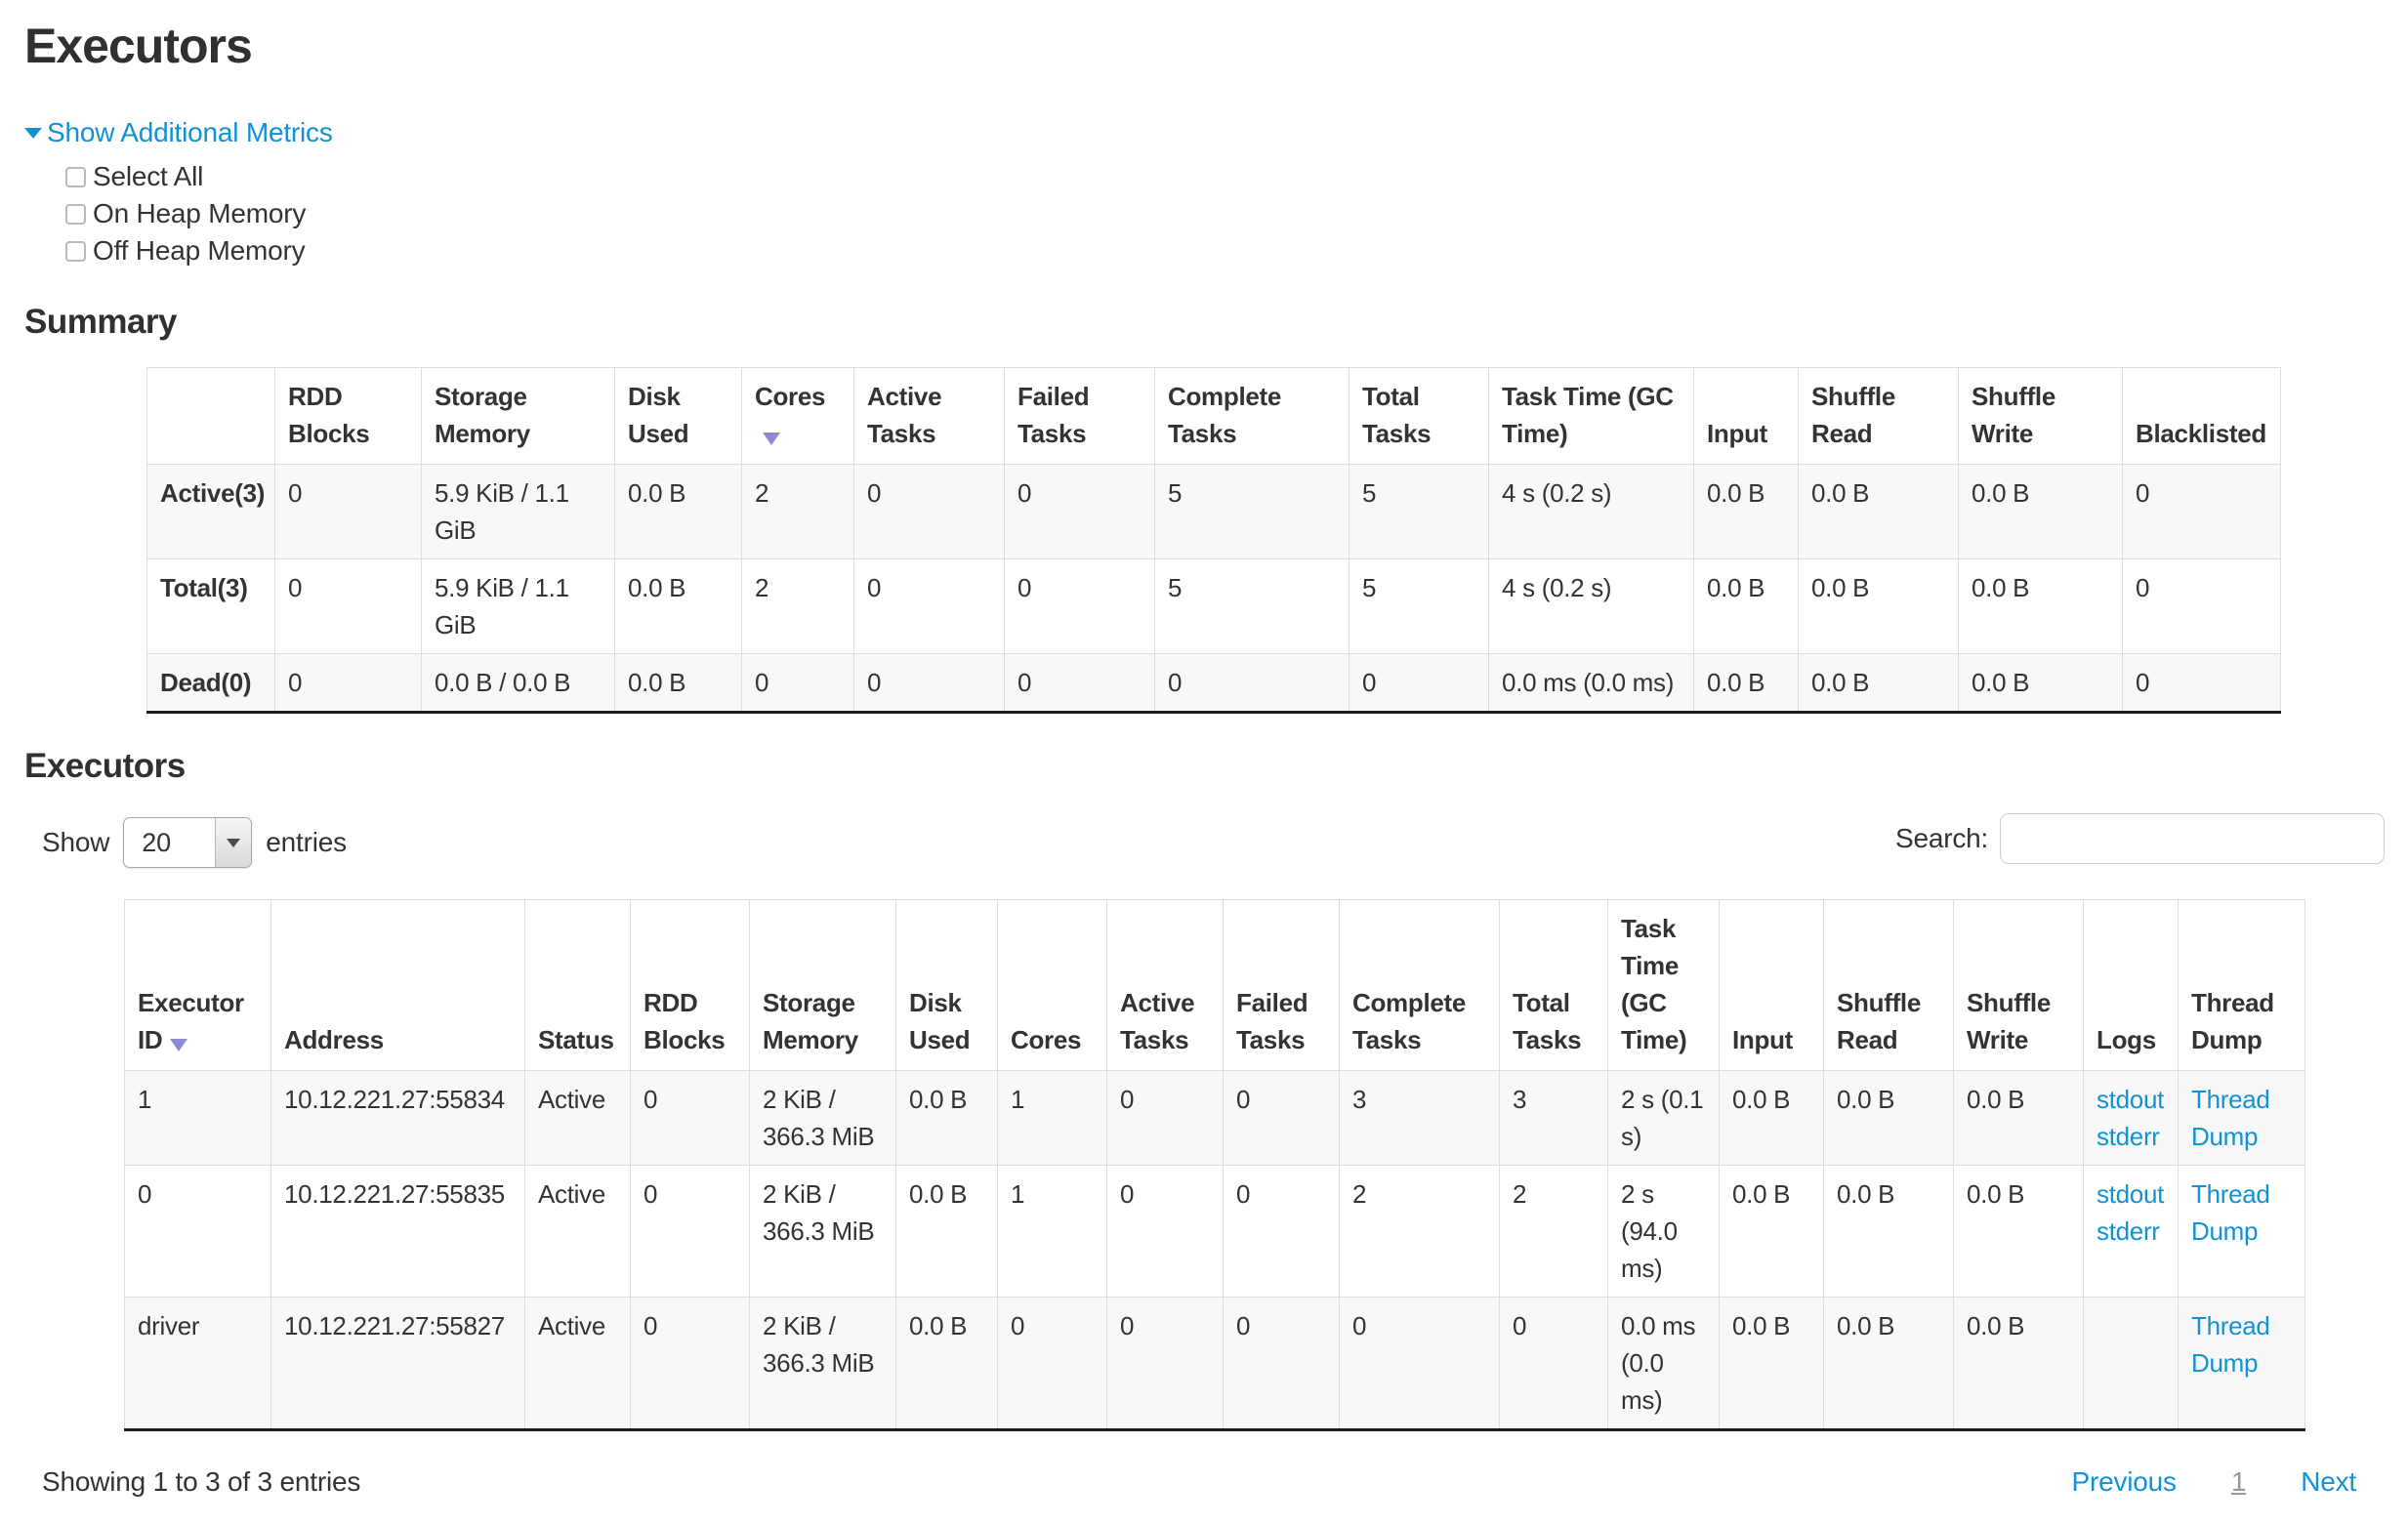  Describe the element at coordinates (771, 439) in the screenshot. I see `sort-desc-icon` at that location.